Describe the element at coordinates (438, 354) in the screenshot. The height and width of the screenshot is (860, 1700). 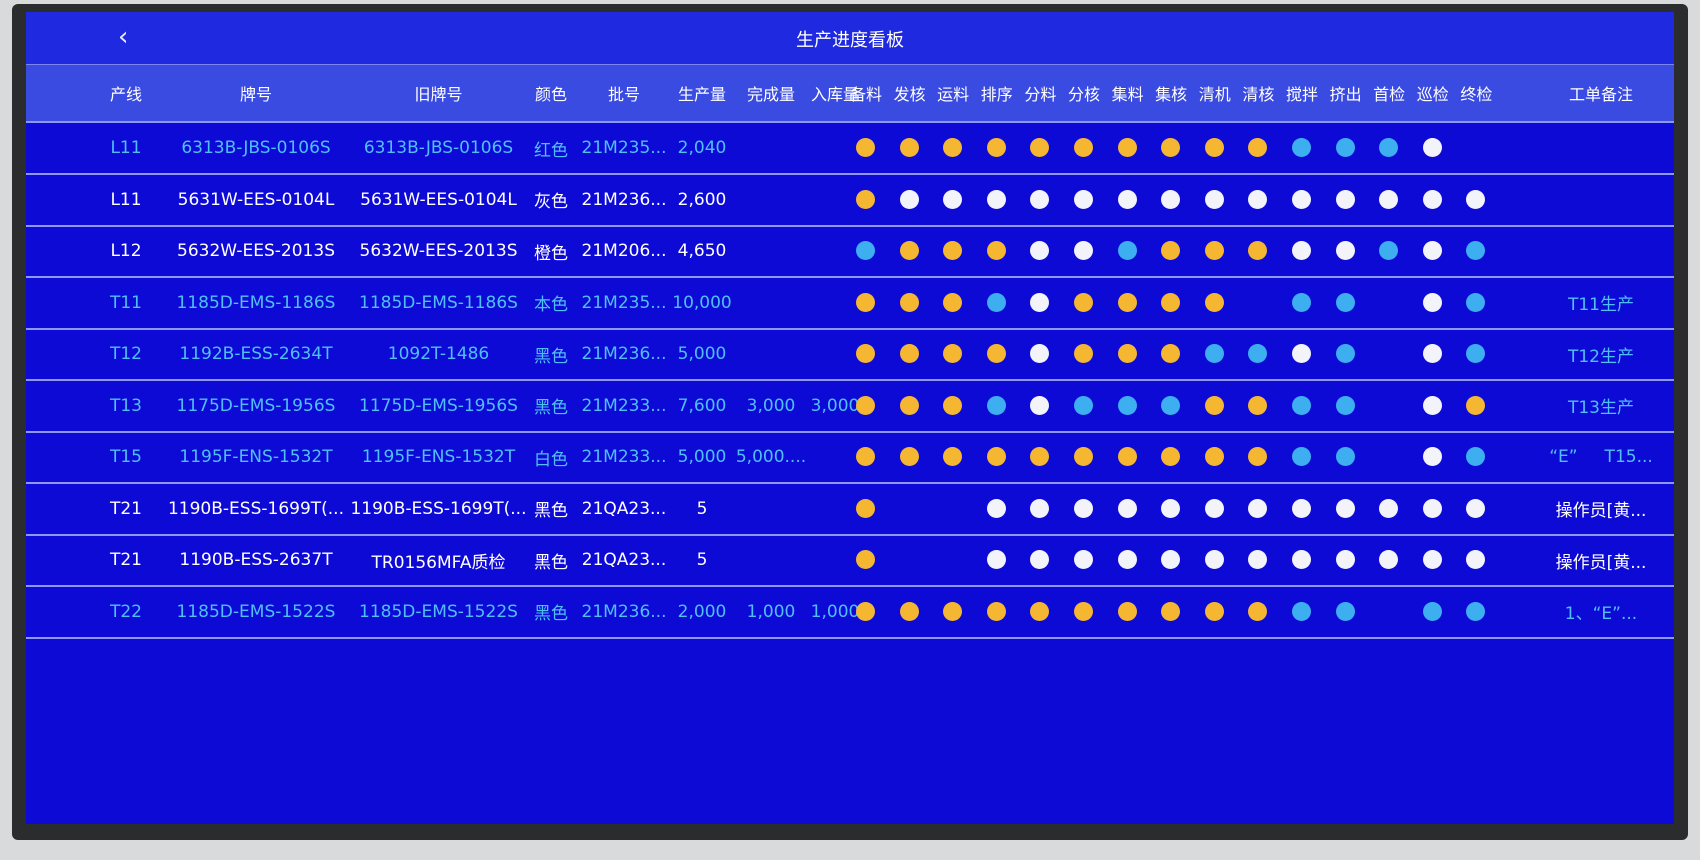
I see `cell-old-code: 1092T-1486` at that location.